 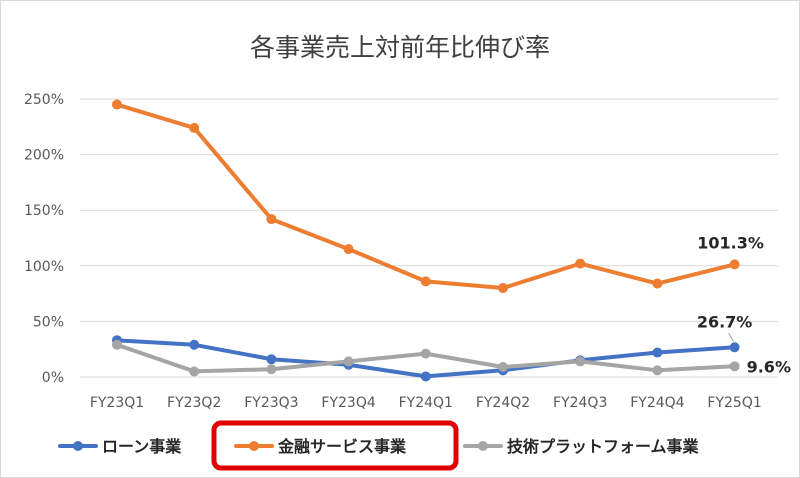 What do you see at coordinates (400, 47) in the screenshot?
I see `chart-title: 各事業売上対前年比伸び率` at bounding box center [400, 47].